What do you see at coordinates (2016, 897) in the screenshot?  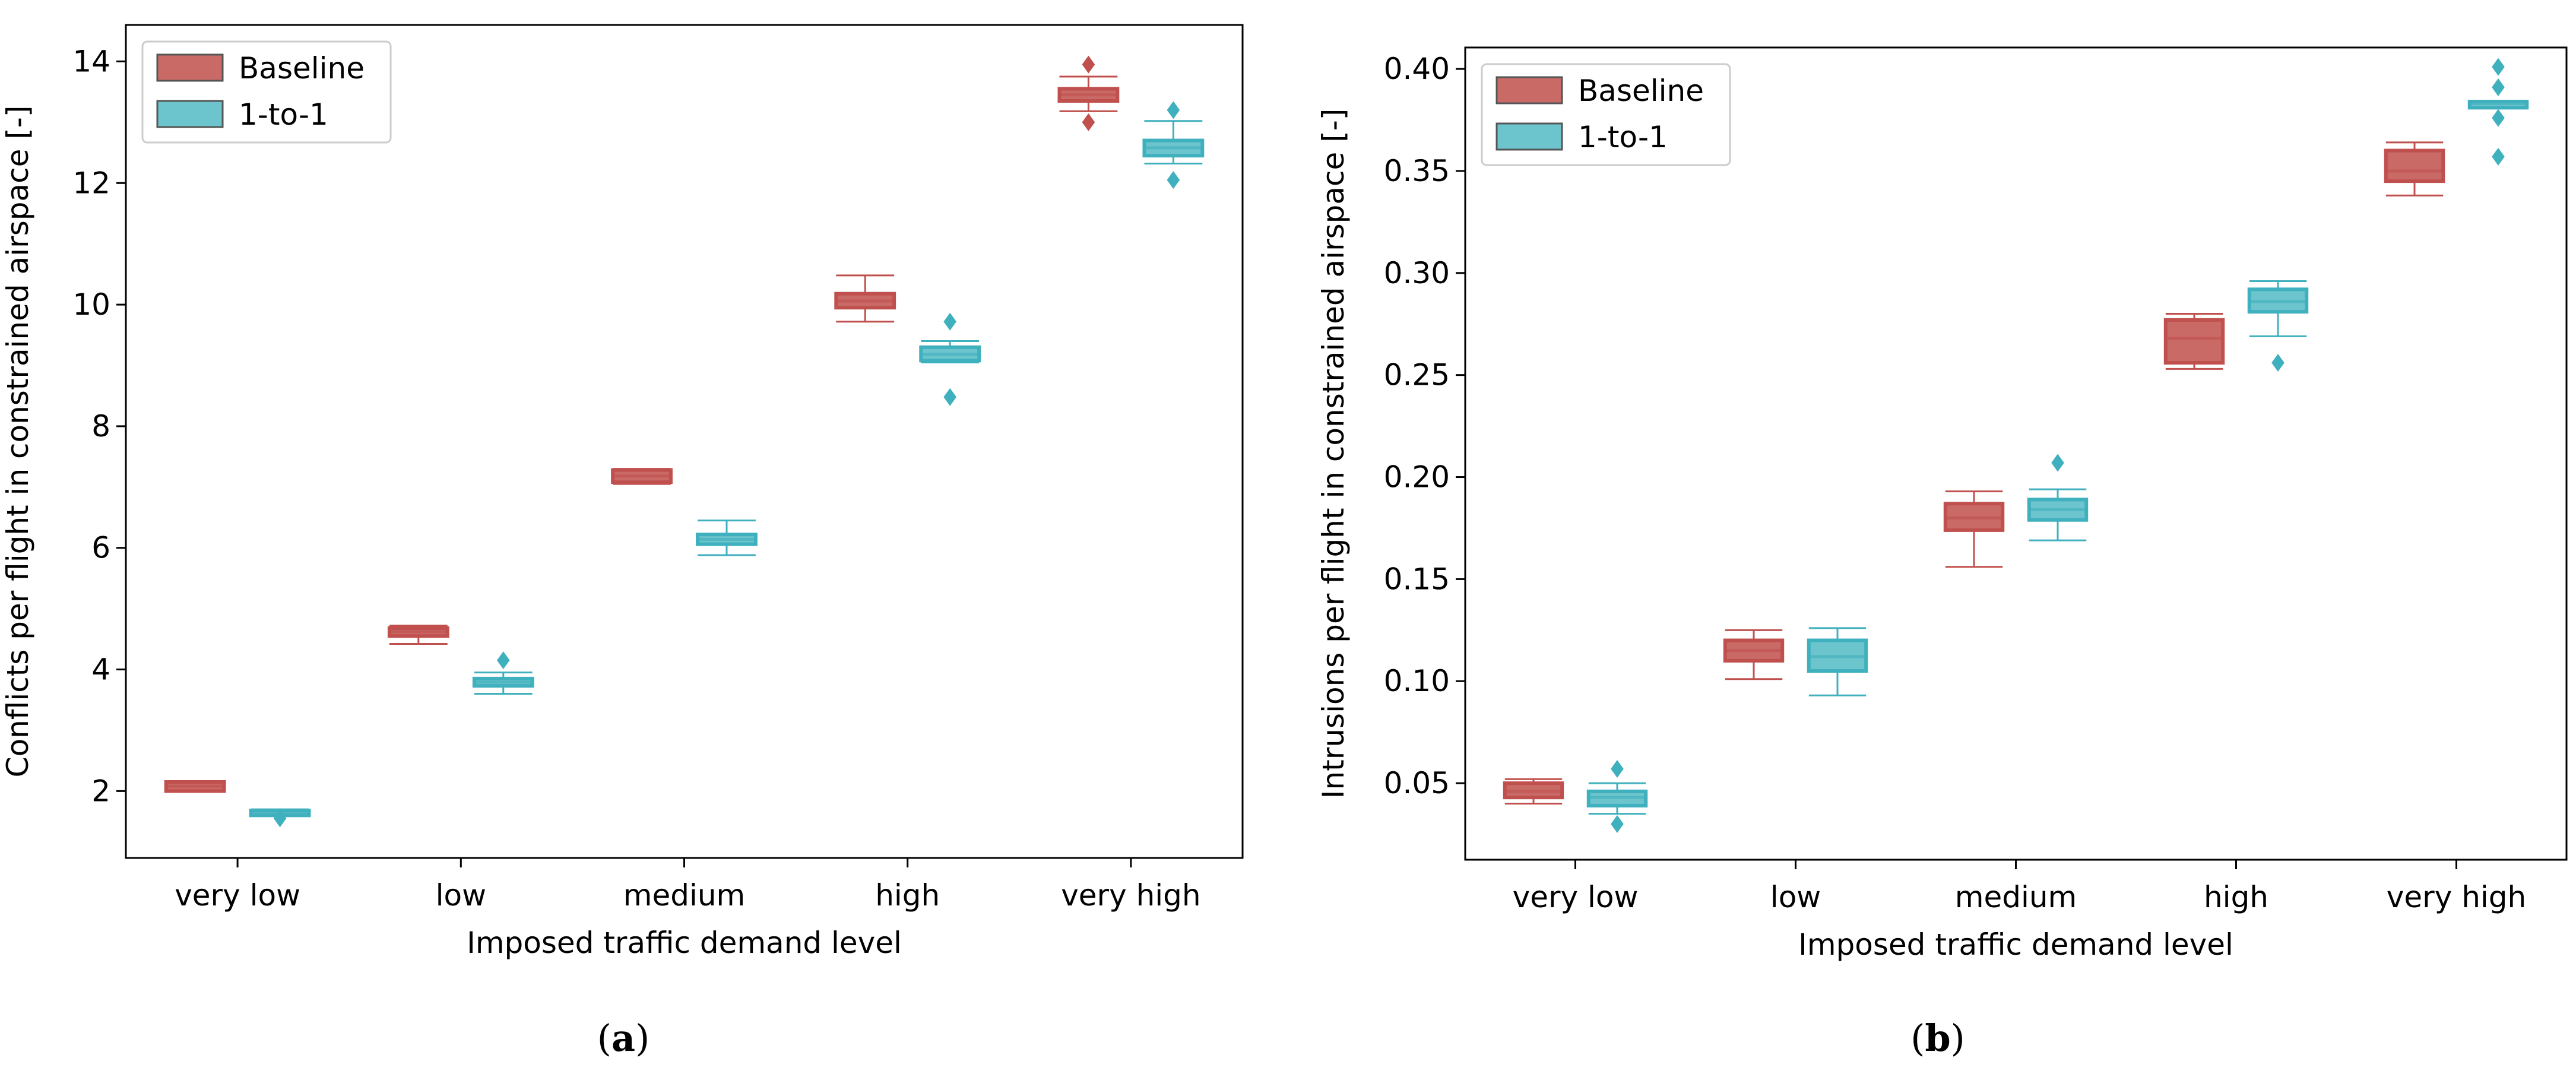 I see `panel-b-xtick-label: medium` at bounding box center [2016, 897].